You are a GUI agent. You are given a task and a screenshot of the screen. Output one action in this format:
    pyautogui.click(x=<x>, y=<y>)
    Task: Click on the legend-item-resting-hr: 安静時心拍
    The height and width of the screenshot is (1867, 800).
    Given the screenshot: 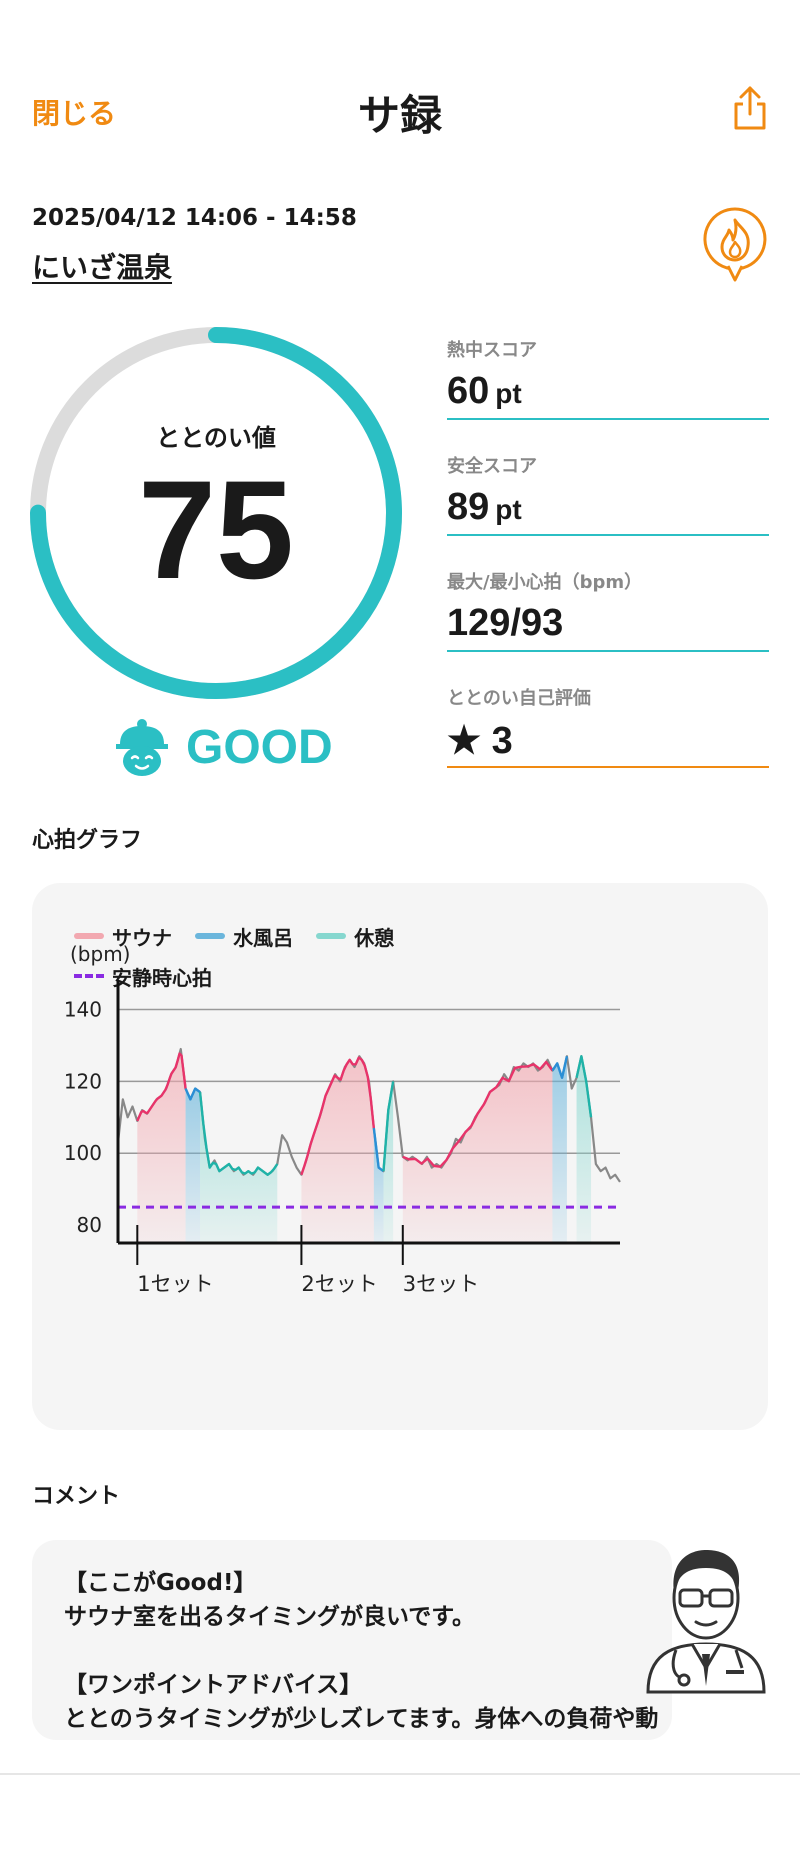 What is the action you would take?
    pyautogui.click(x=143, y=976)
    